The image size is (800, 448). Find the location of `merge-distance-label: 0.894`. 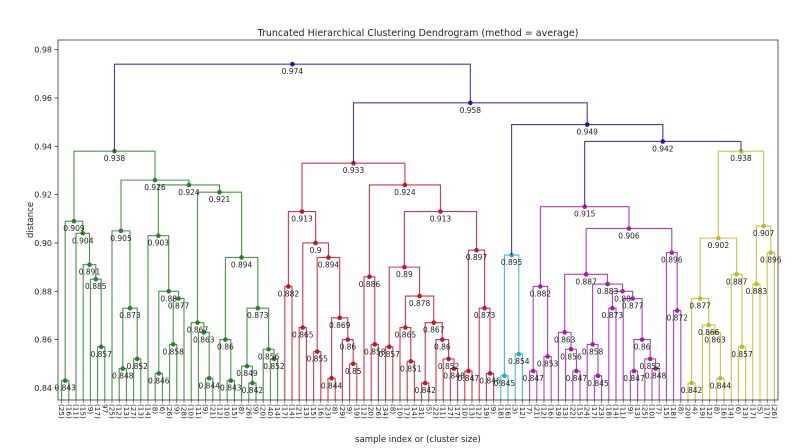

merge-distance-label: 0.894 is located at coordinates (329, 264).